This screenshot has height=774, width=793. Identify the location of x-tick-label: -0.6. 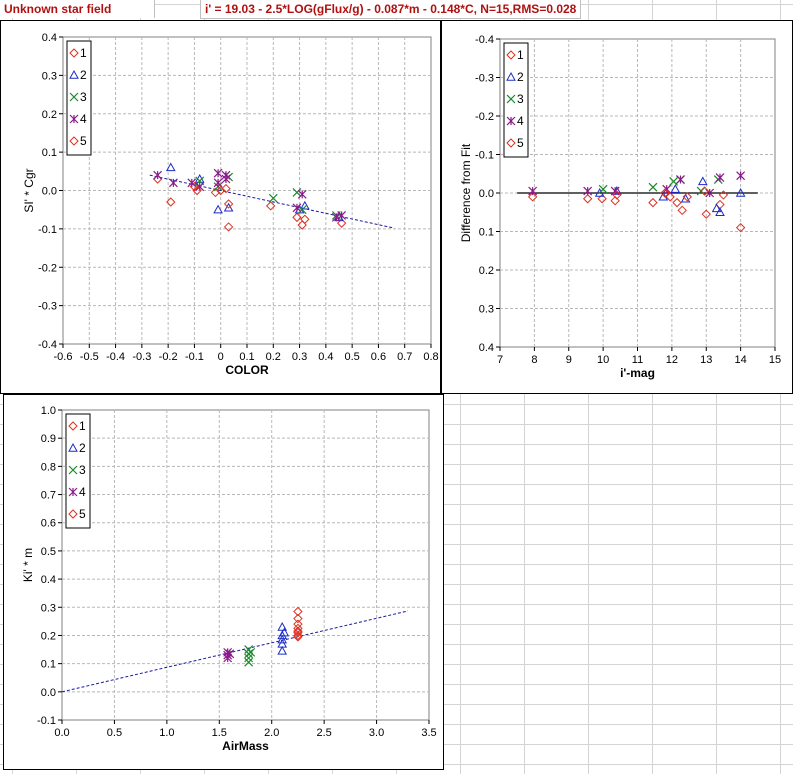
(63, 357).